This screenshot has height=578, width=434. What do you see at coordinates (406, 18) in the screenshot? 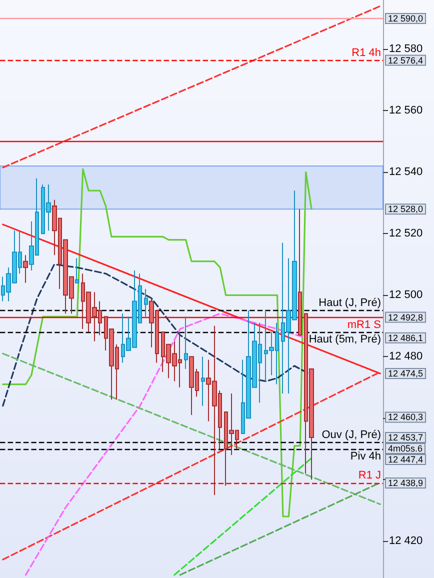
I see `text: 12 590,0` at bounding box center [406, 18].